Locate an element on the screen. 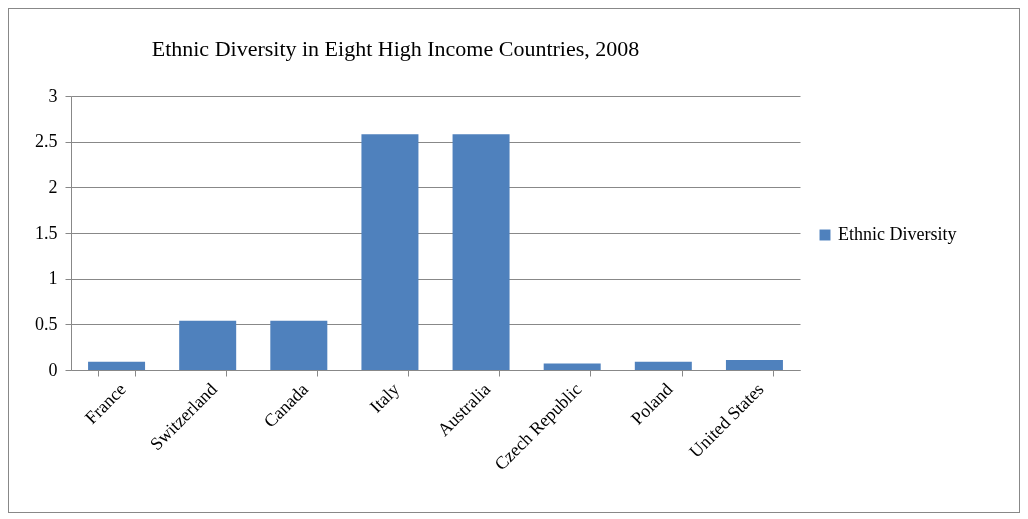  y-tick-label: 2 is located at coordinates (53, 186).